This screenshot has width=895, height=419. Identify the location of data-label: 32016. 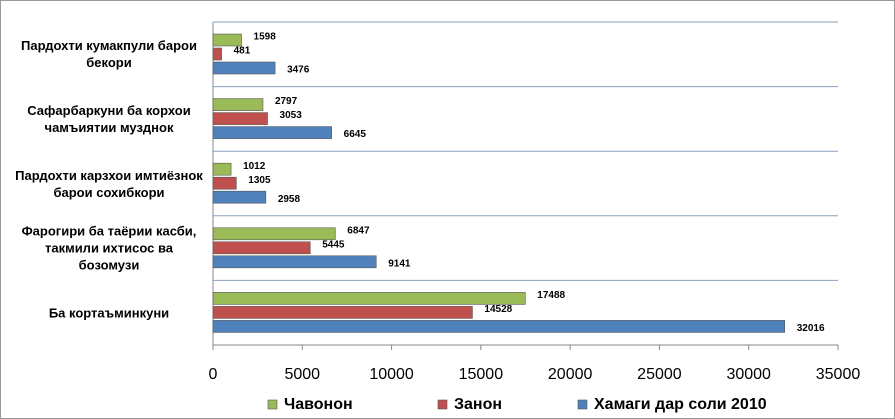
(811, 328).